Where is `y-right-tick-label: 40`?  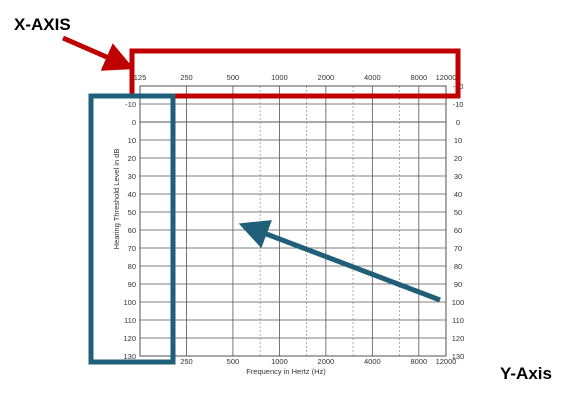 y-right-tick-label: 40 is located at coordinates (458, 194).